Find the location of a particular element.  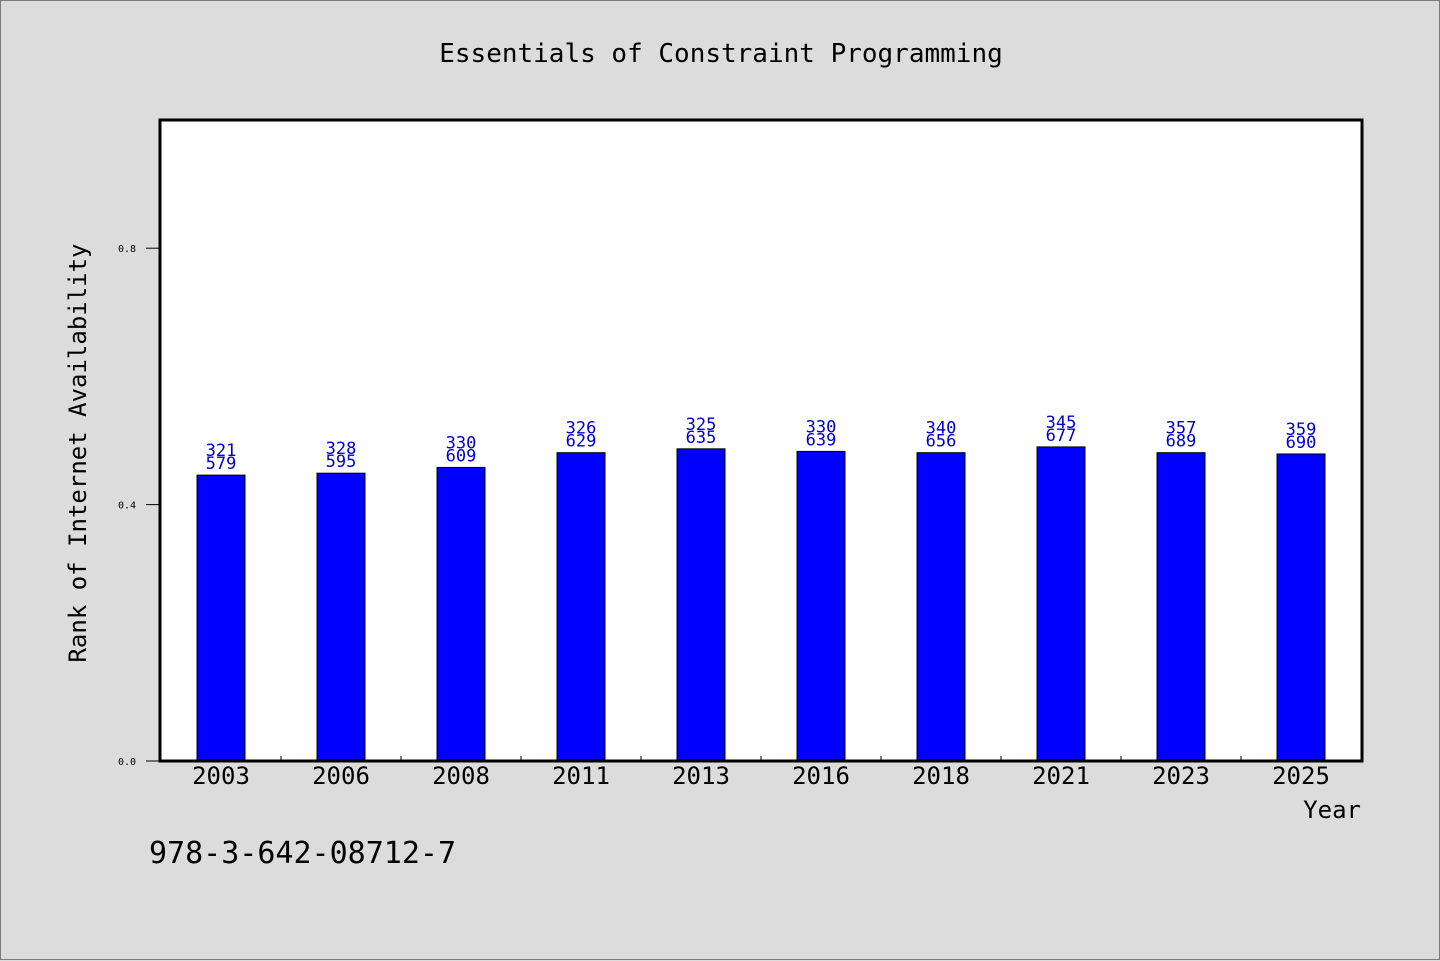

x-tick-label: 2025 is located at coordinates (1301, 776).